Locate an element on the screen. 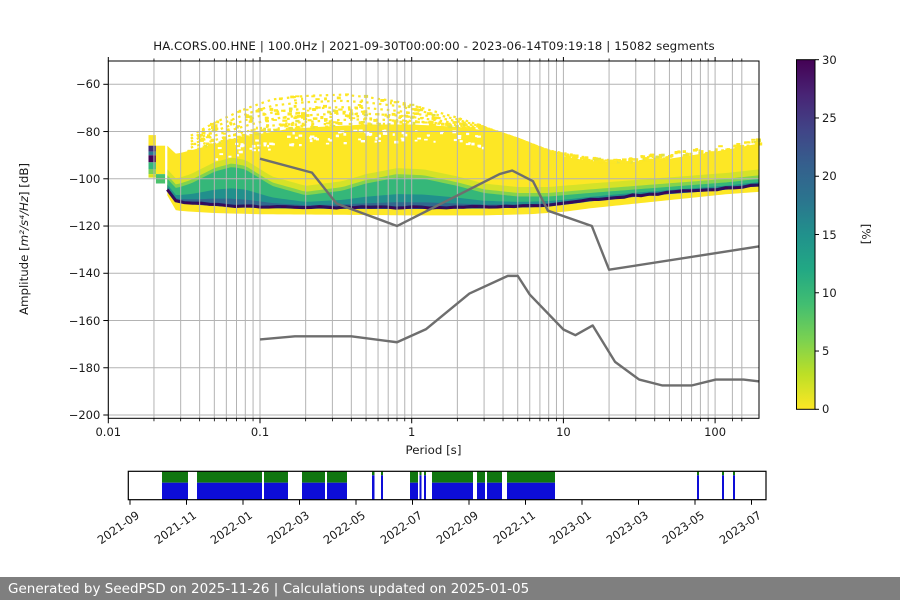 The width and height of the screenshot is (900, 600). y-tick-label: −180 is located at coordinates (84, 367).